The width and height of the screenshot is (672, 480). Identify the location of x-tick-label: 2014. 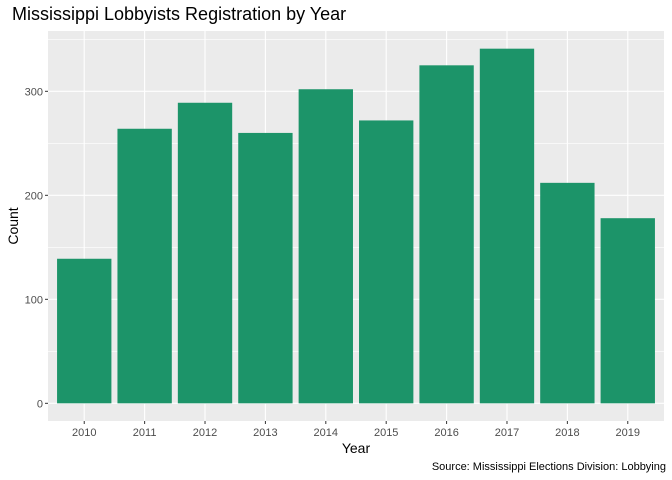
(326, 433).